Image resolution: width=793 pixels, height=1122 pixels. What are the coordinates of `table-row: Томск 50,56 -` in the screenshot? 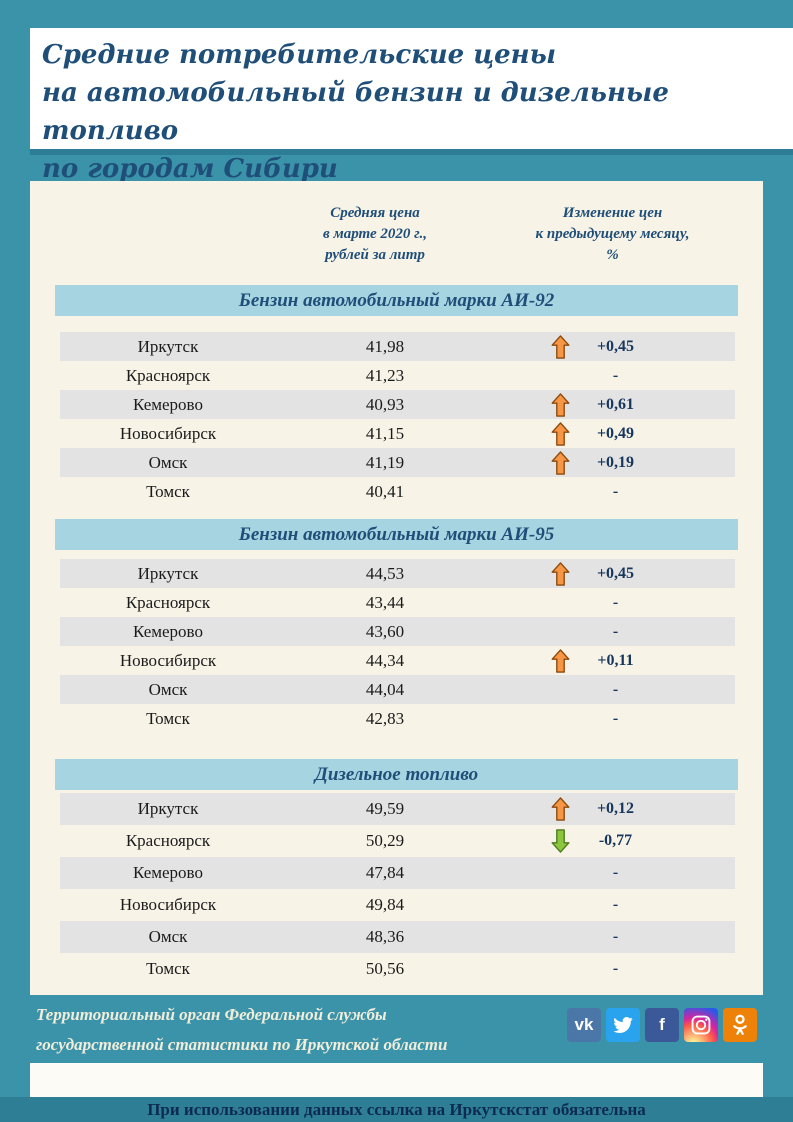 It's located at (397, 969).